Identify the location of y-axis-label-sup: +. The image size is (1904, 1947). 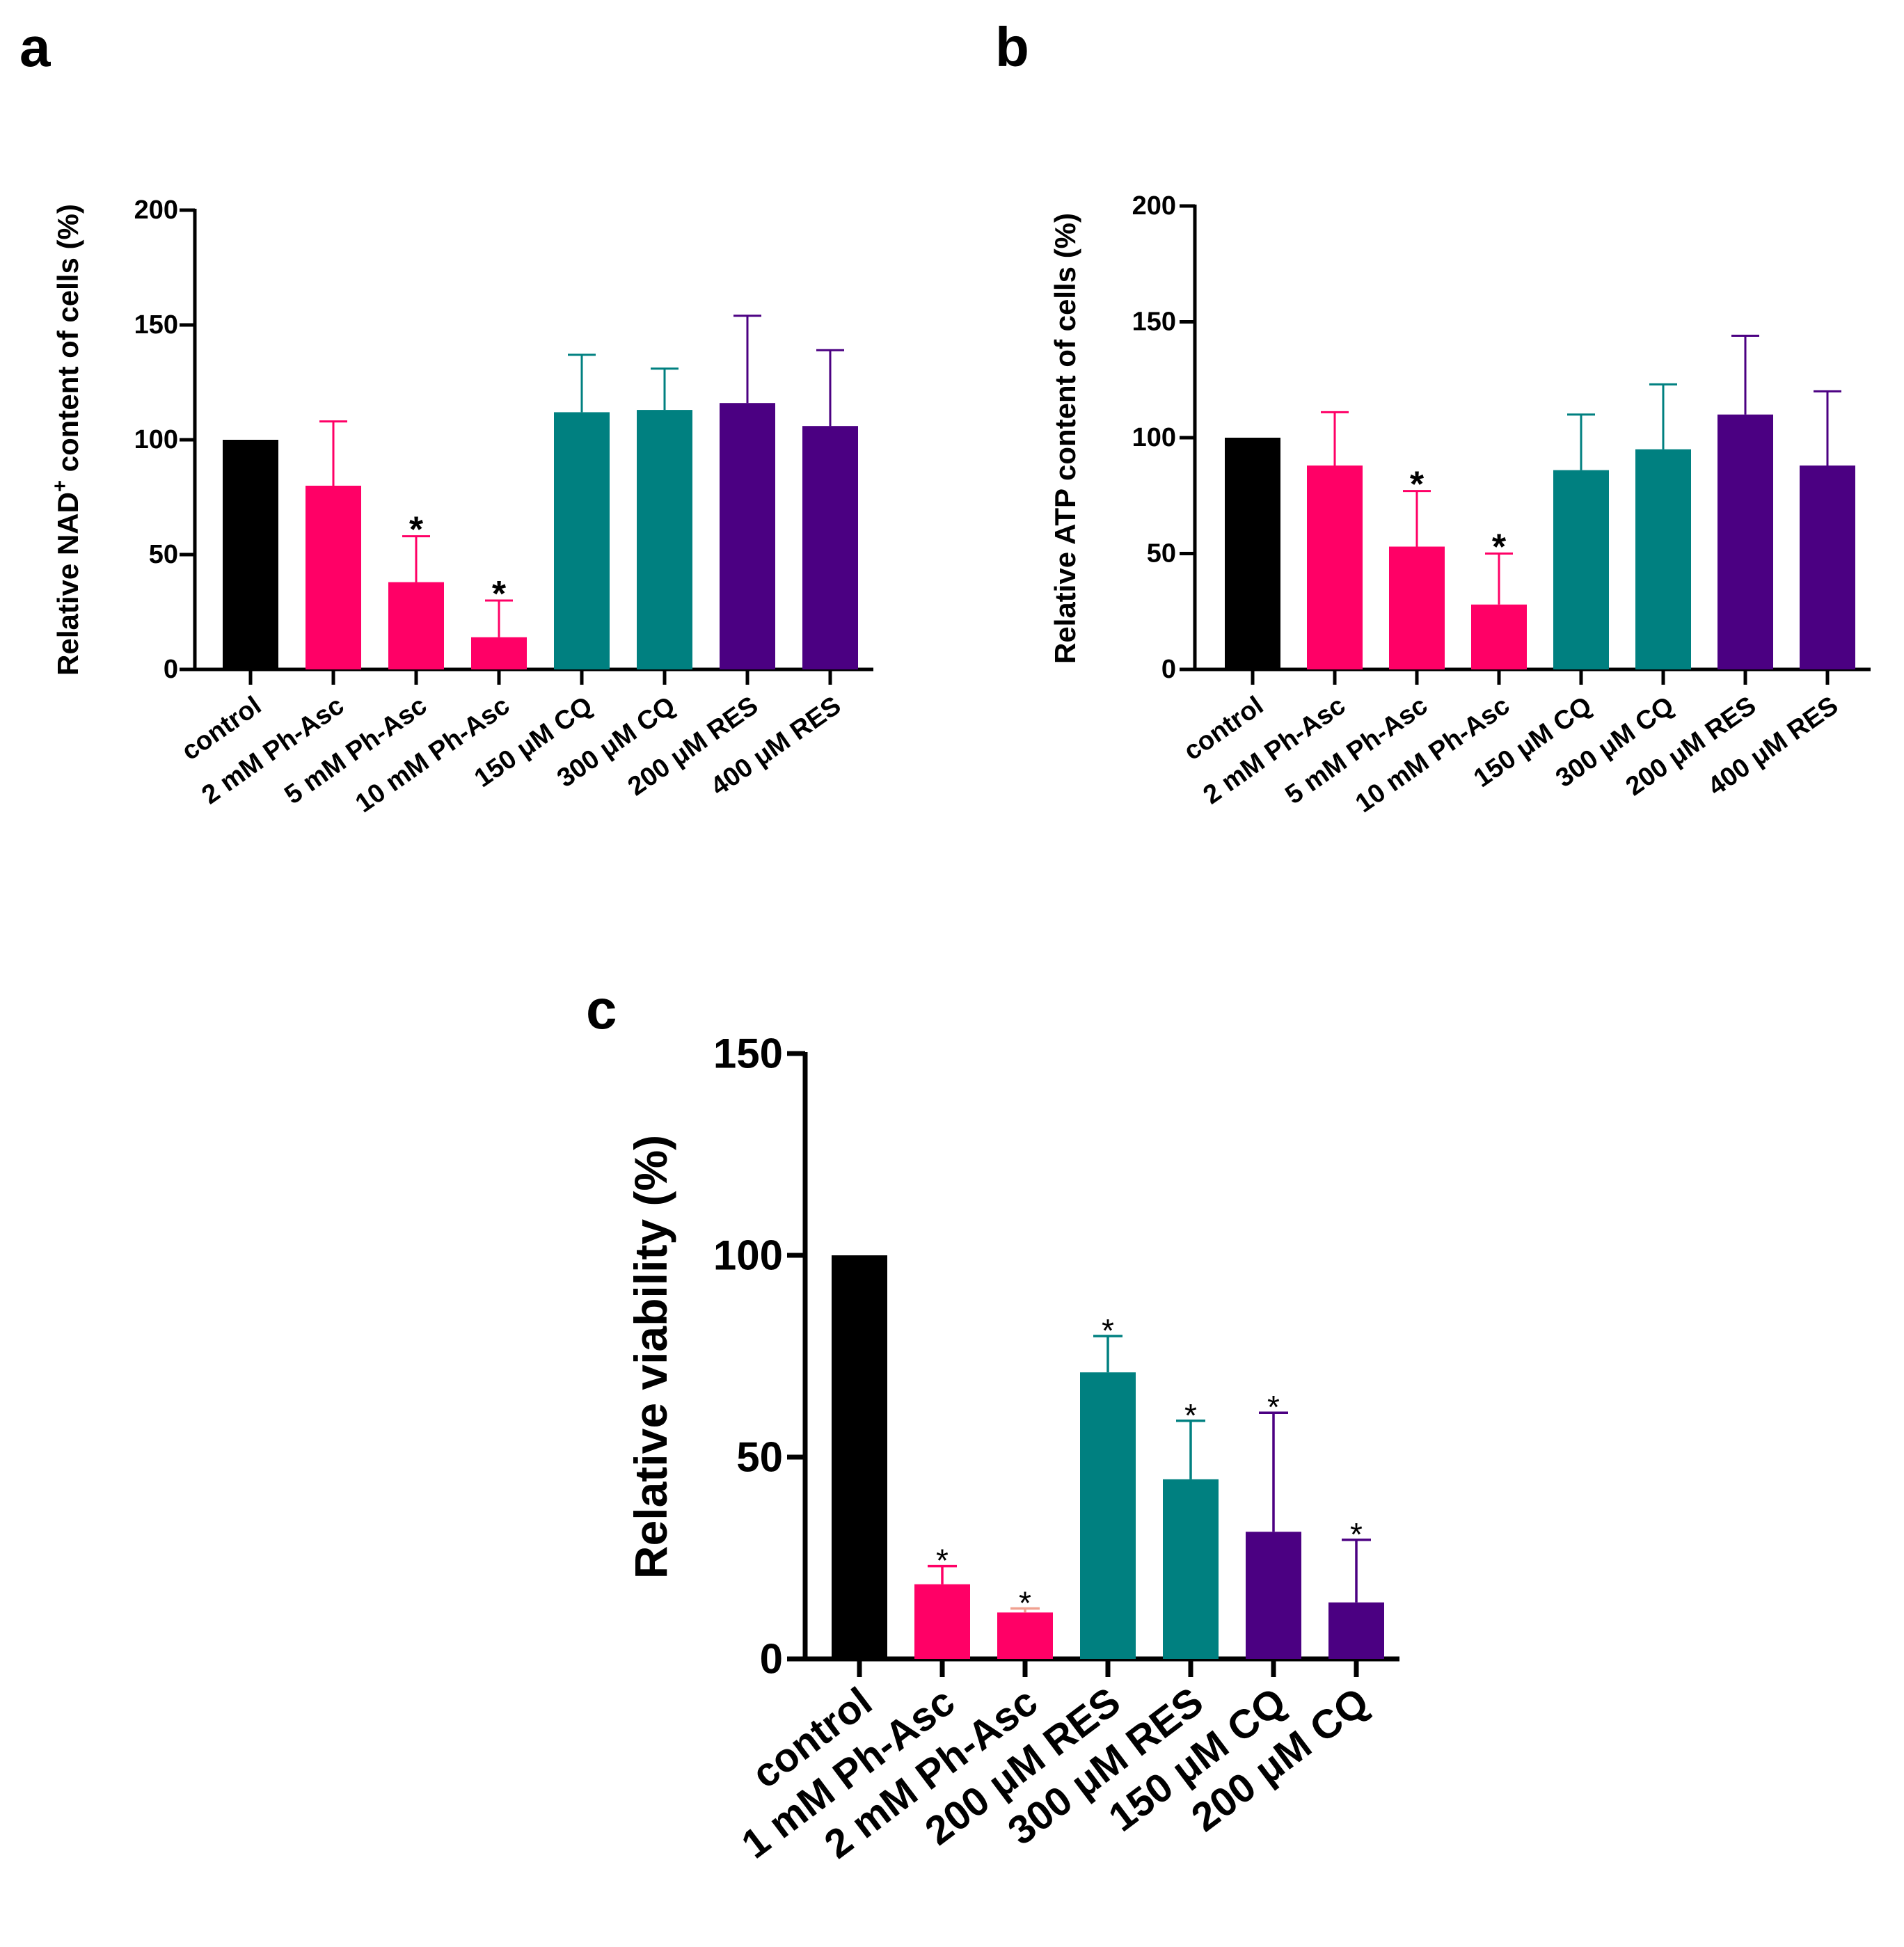
(60, 486).